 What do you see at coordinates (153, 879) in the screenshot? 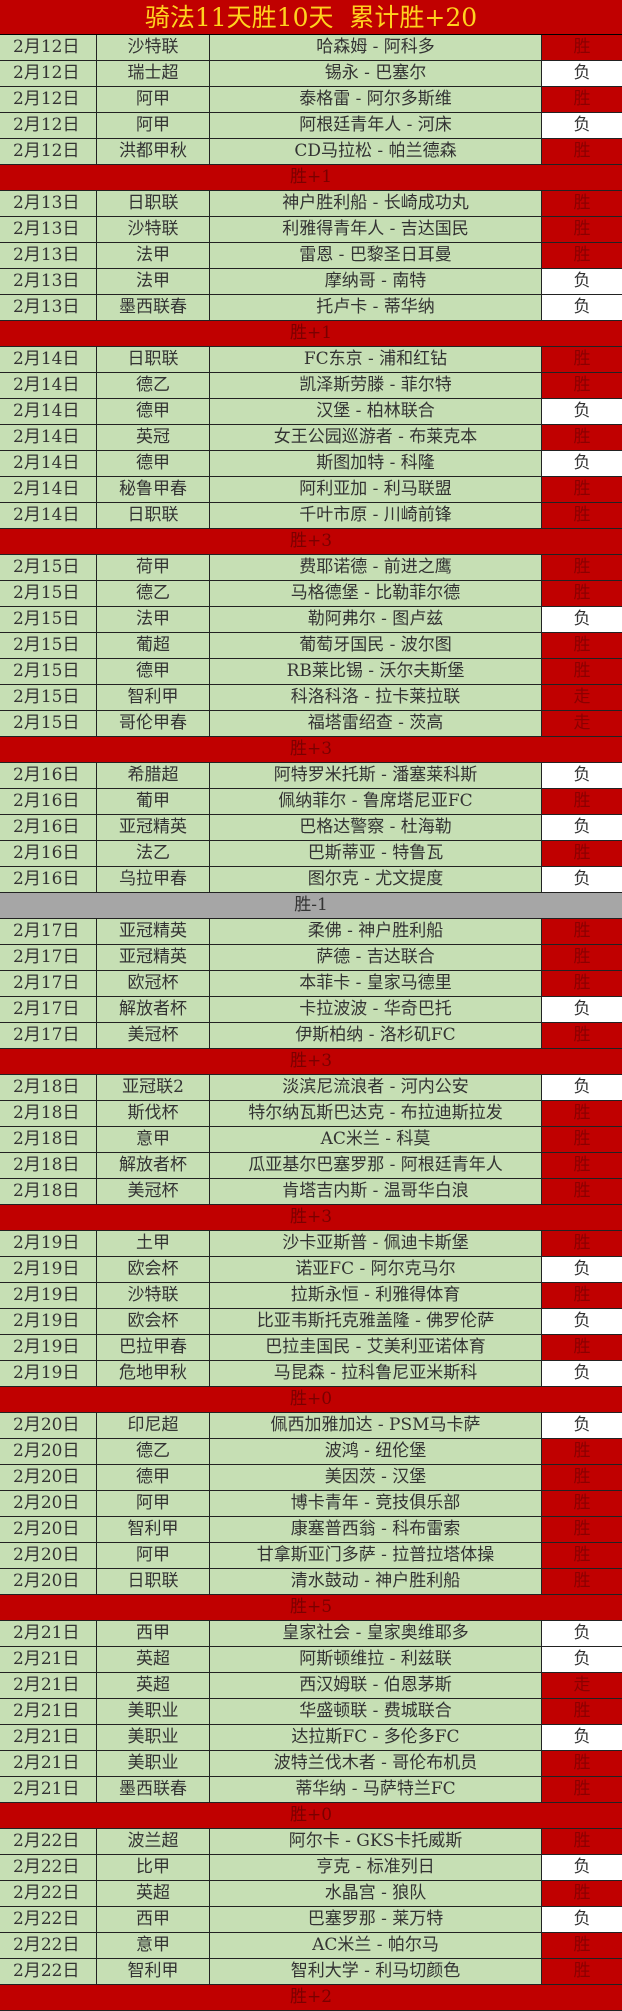
I see `league-cell: 乌拉甲春` at bounding box center [153, 879].